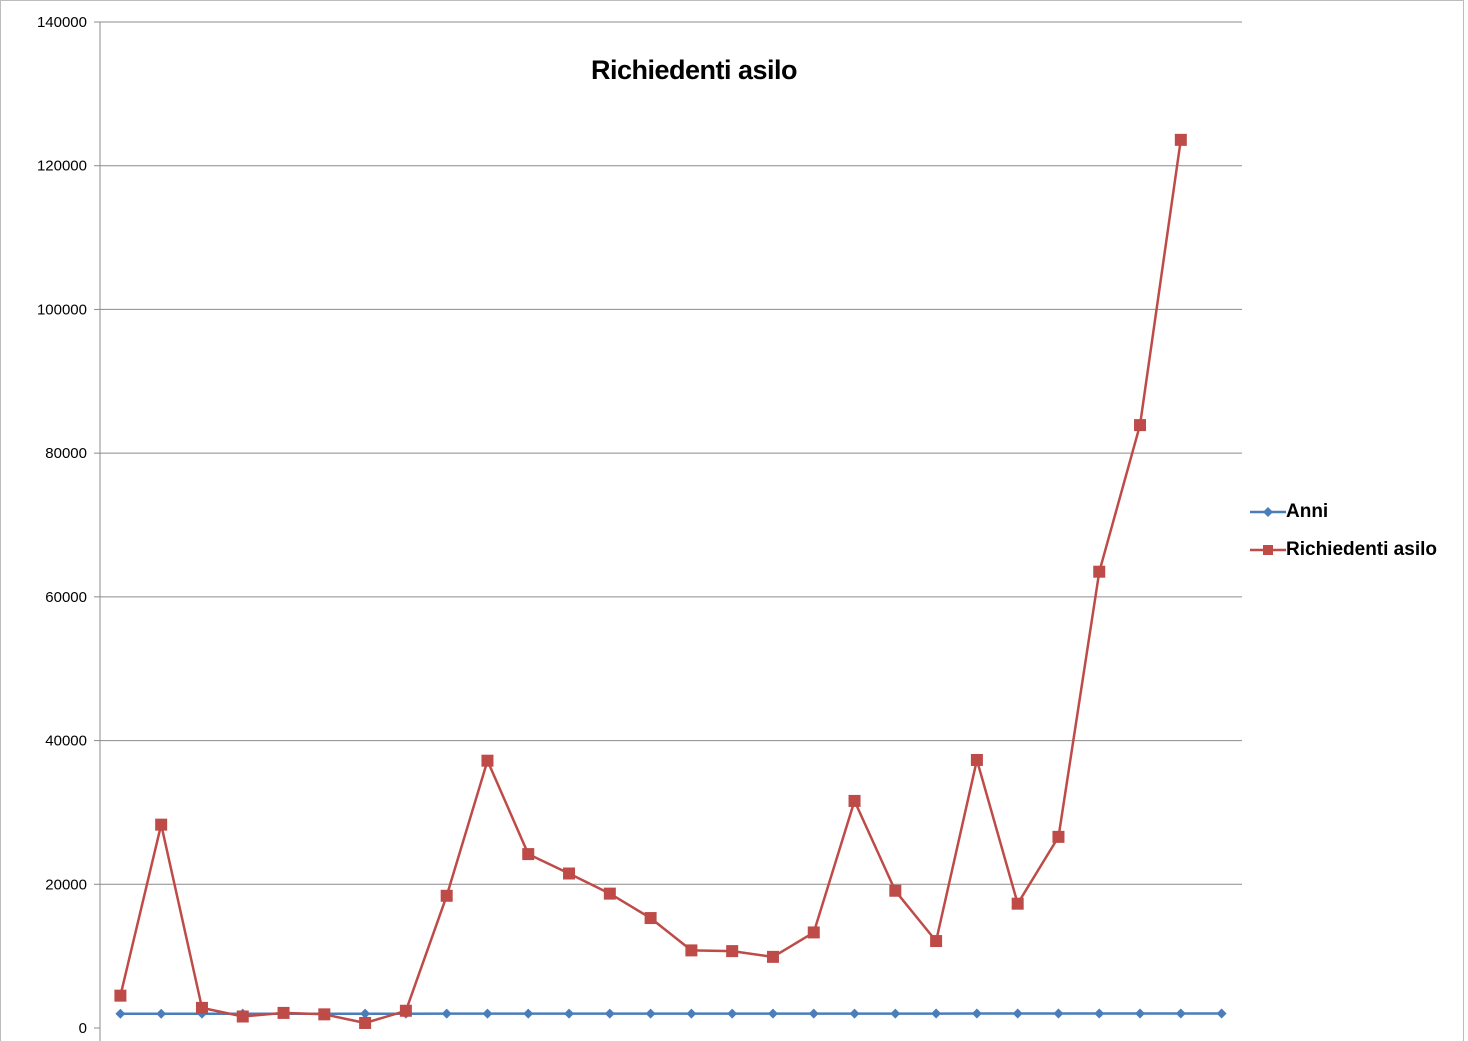 The image size is (1468, 1041). I want to click on y-tick-label: 40000, so click(66, 741).